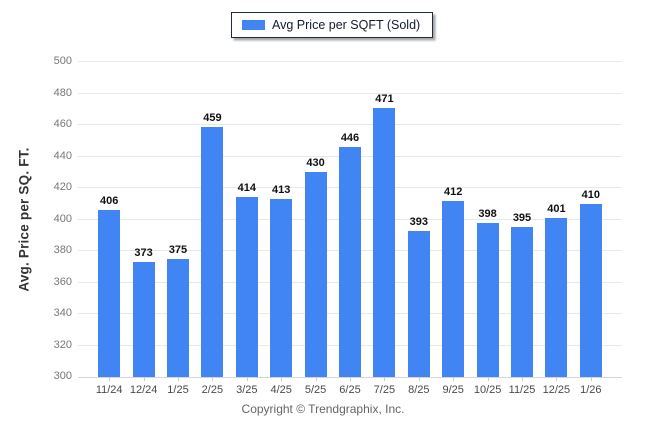 Image resolution: width=646 pixels, height=434 pixels. What do you see at coordinates (590, 194) in the screenshot?
I see `bar-value-label: 410` at bounding box center [590, 194].